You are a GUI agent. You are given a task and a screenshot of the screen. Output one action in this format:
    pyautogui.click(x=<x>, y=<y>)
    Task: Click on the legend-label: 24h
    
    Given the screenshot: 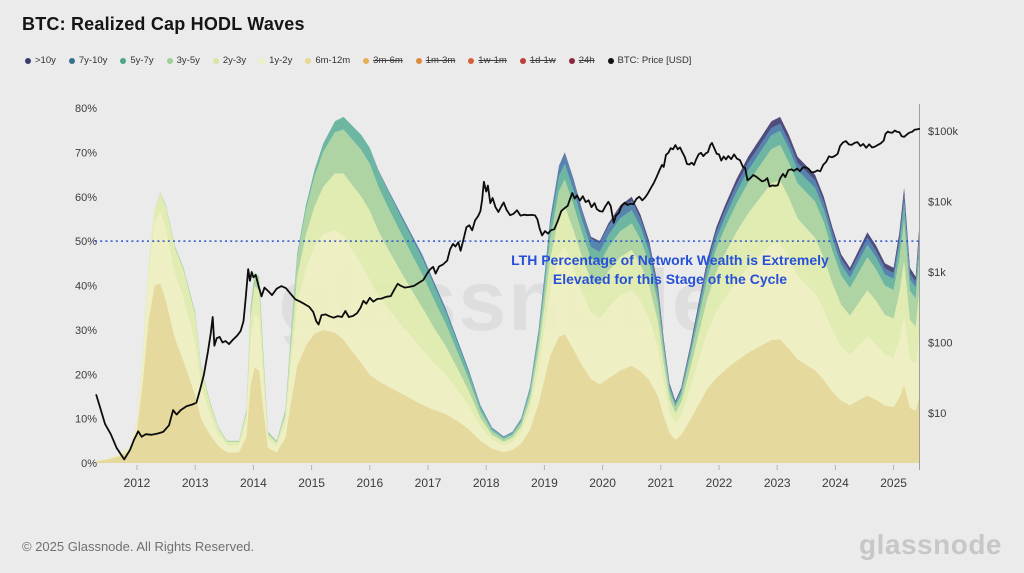 What is the action you would take?
    pyautogui.click(x=586, y=60)
    